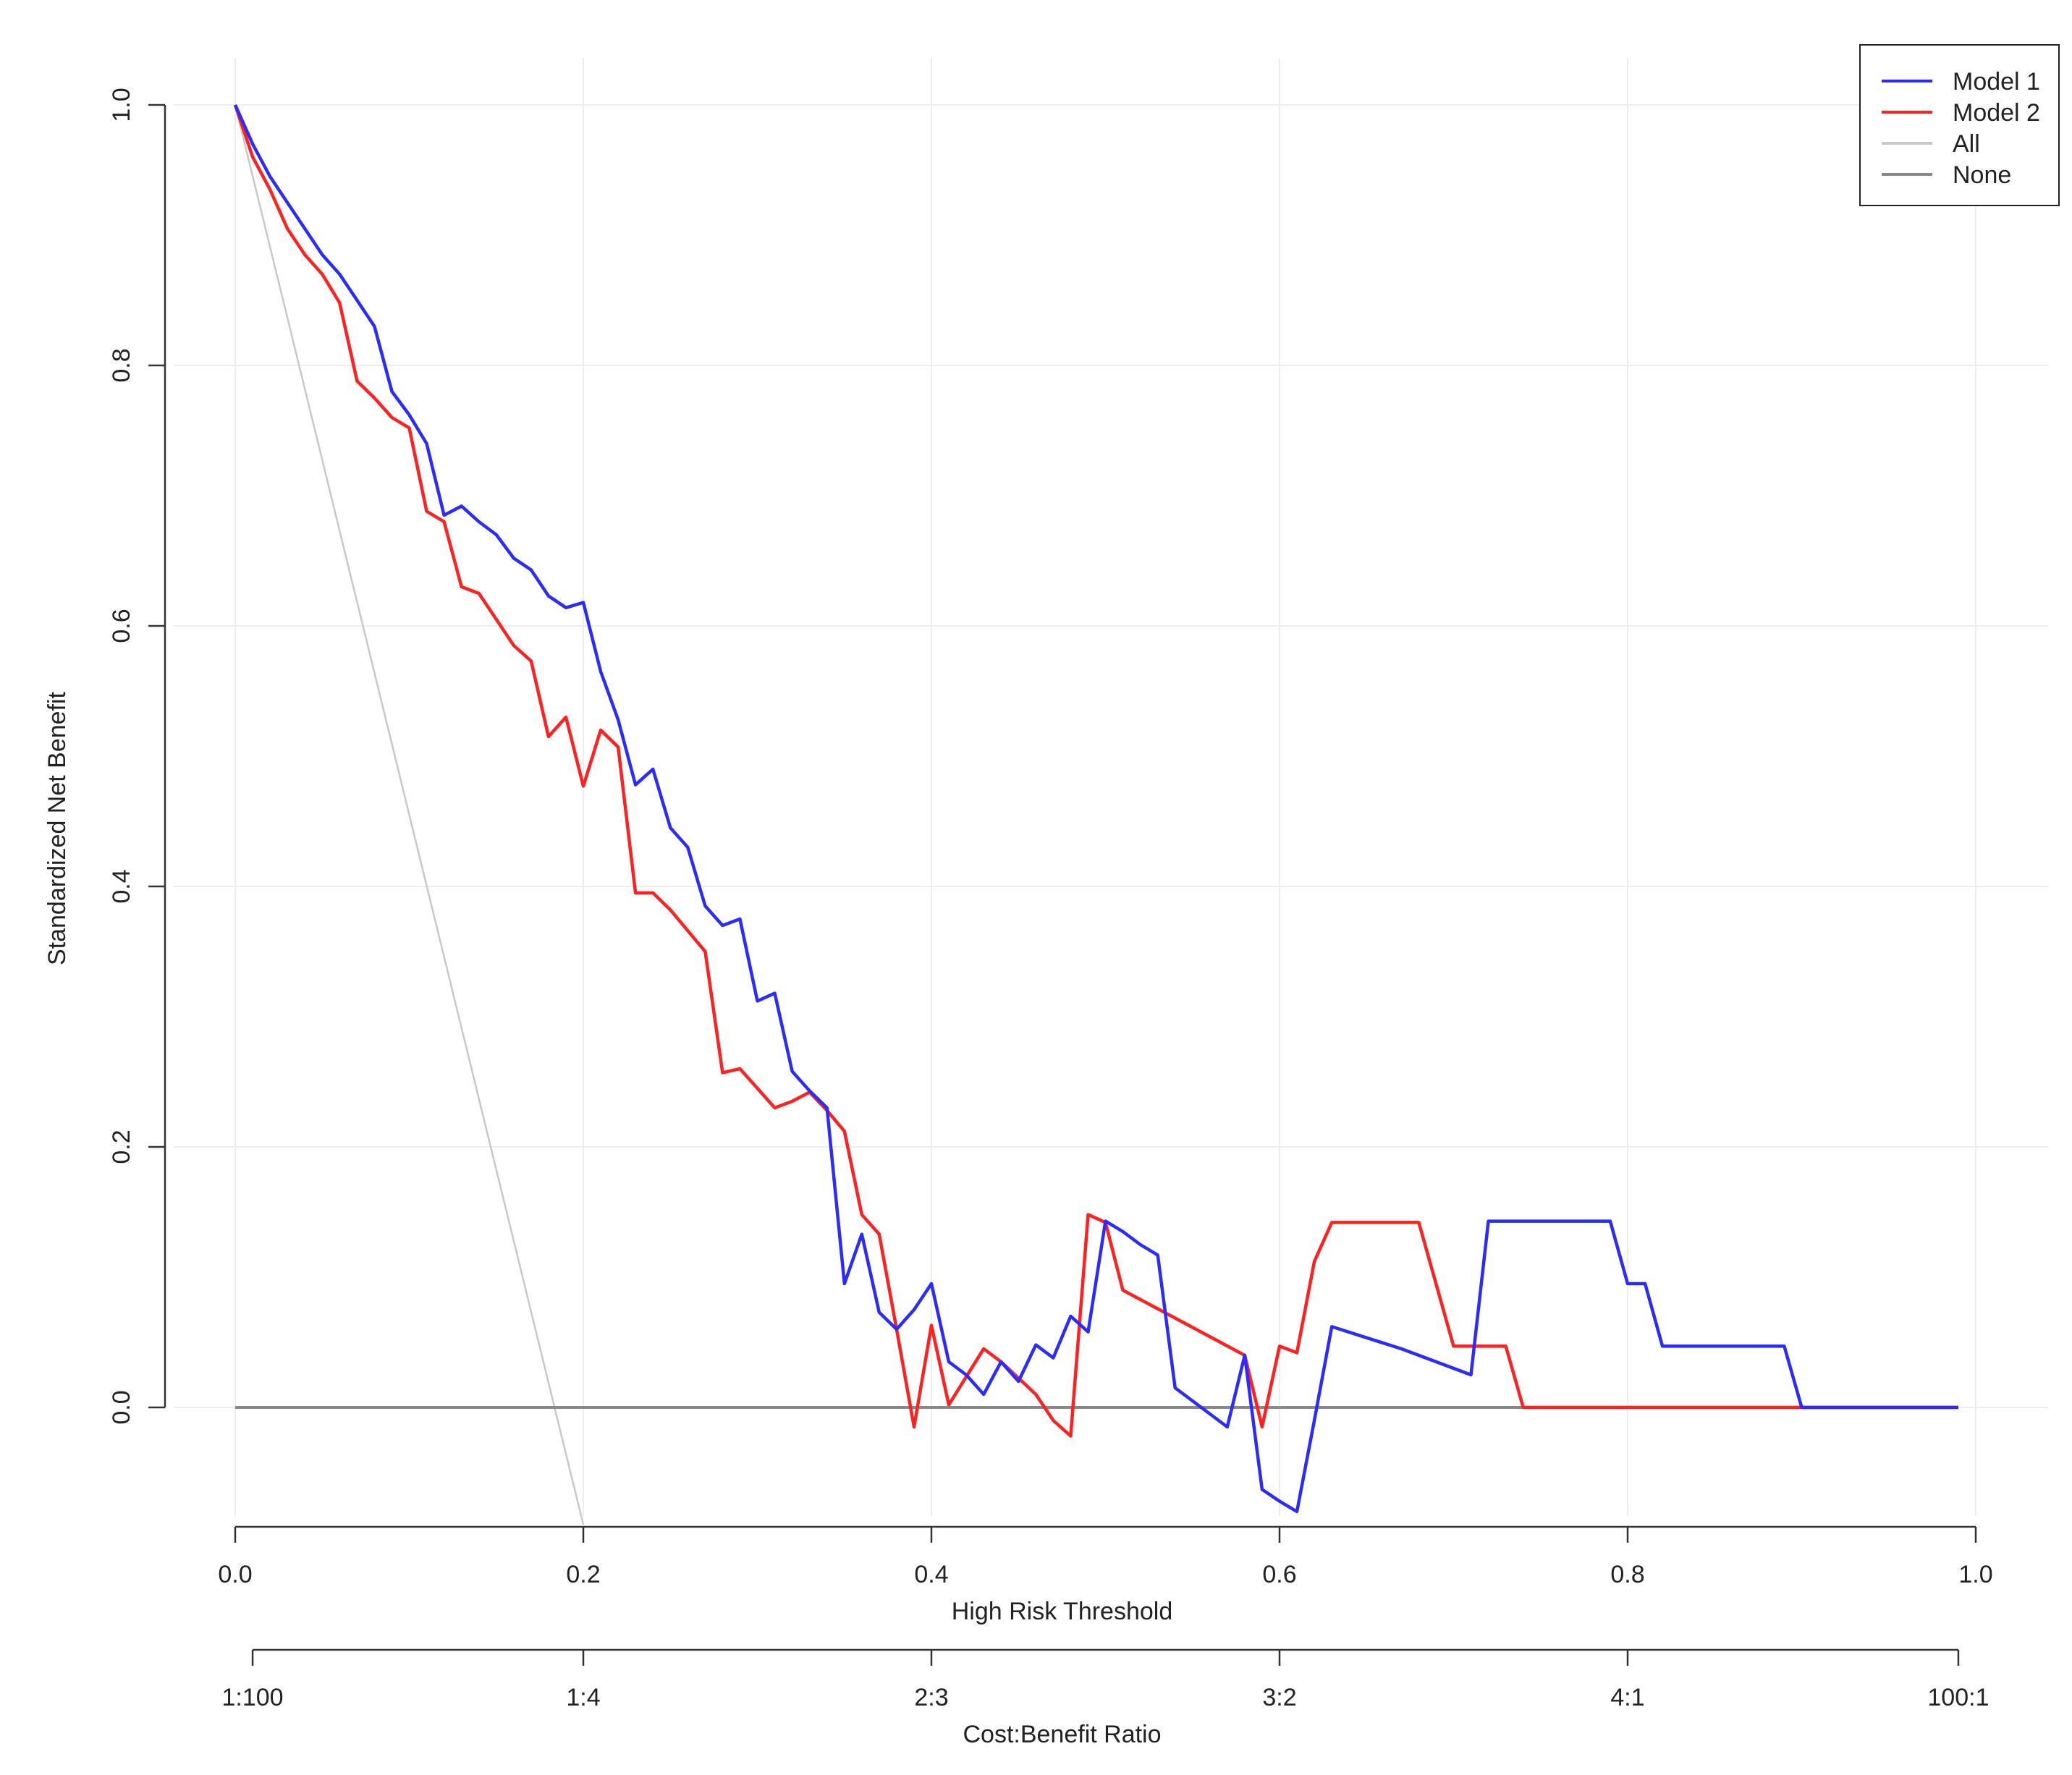  I want to click on legend-box, so click(1960, 125).